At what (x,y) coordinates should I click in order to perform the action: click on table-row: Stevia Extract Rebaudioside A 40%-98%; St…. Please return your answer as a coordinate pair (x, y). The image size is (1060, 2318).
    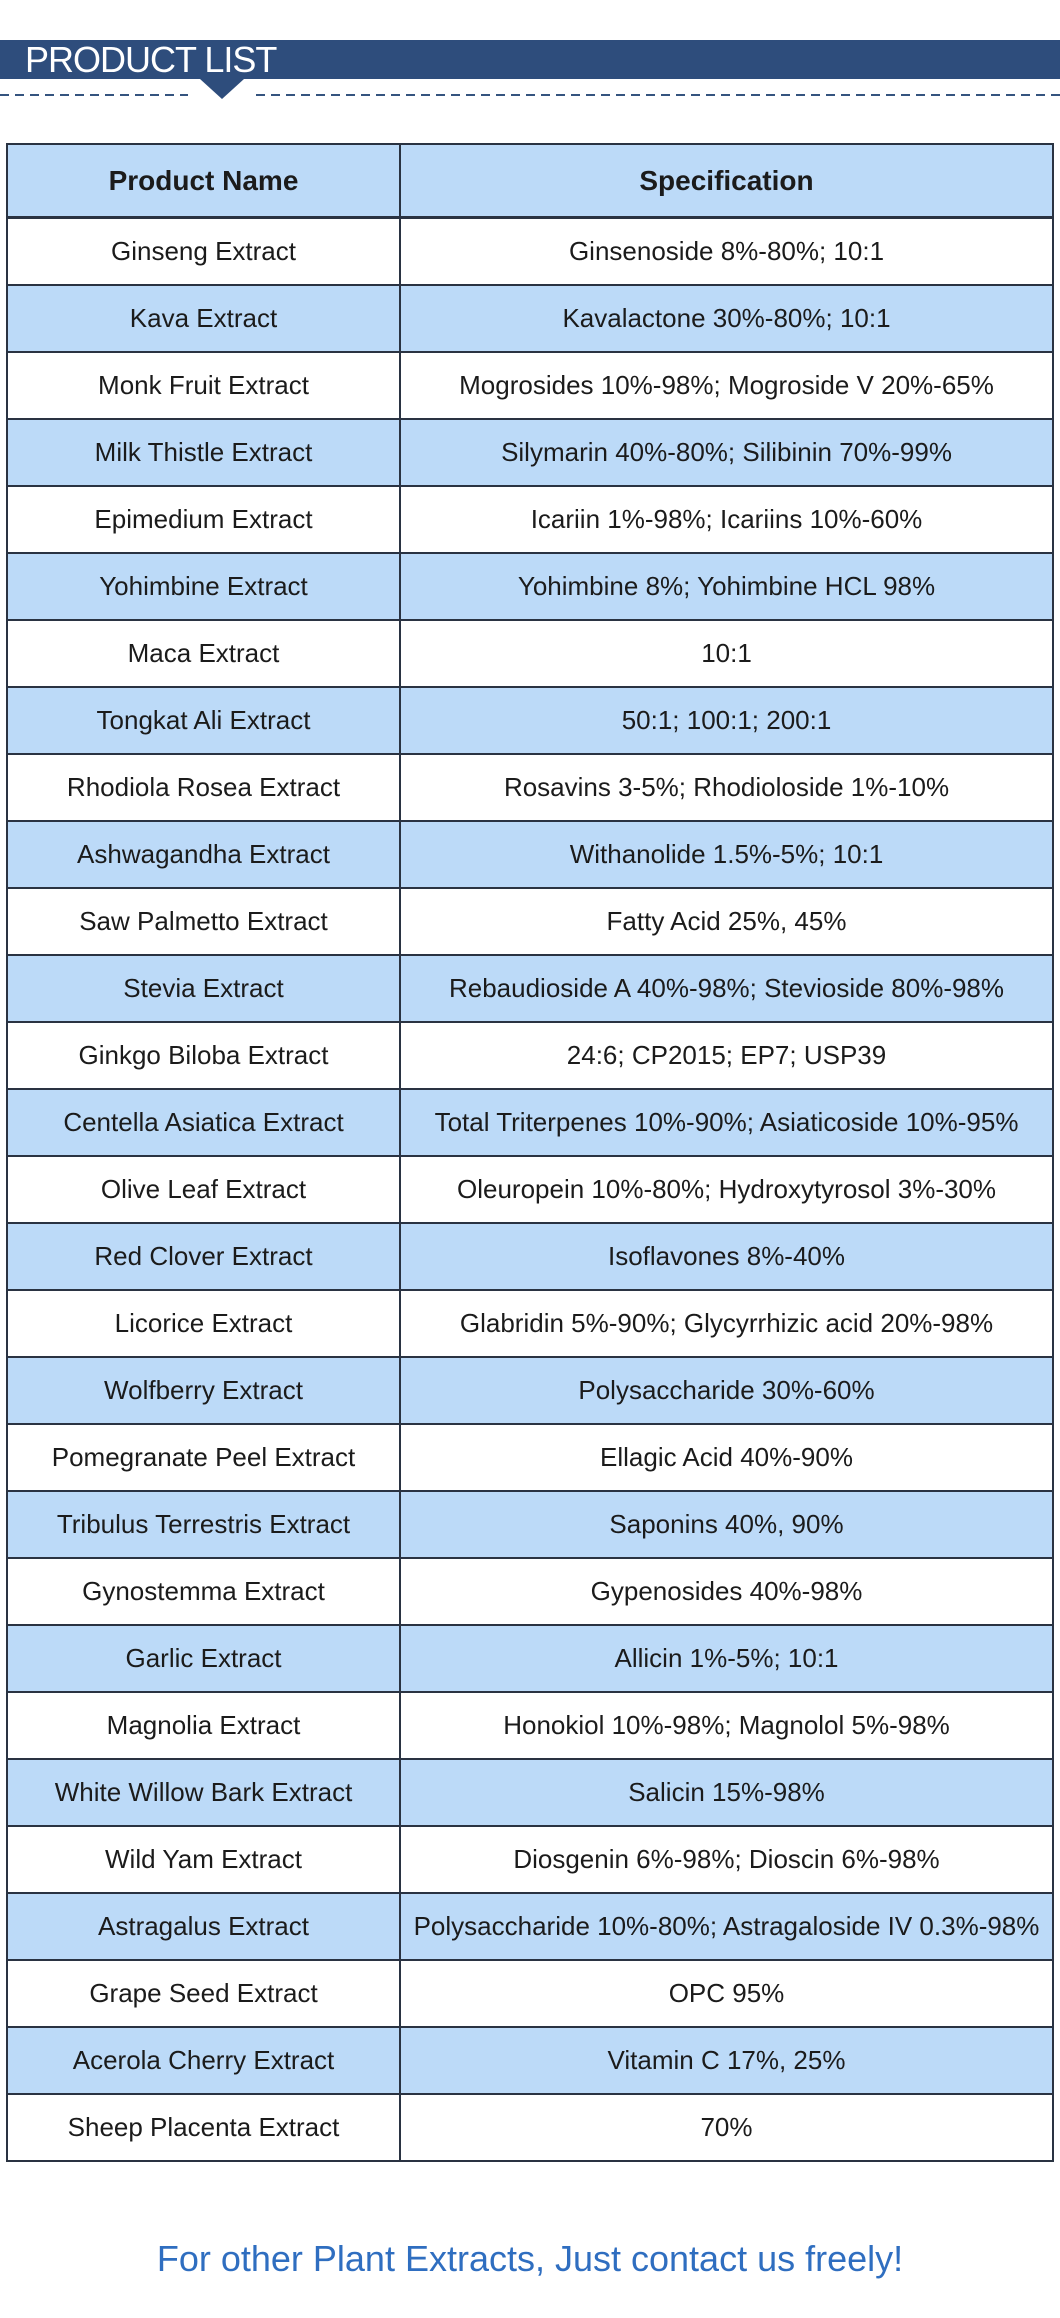
    Looking at the image, I should click on (530, 988).